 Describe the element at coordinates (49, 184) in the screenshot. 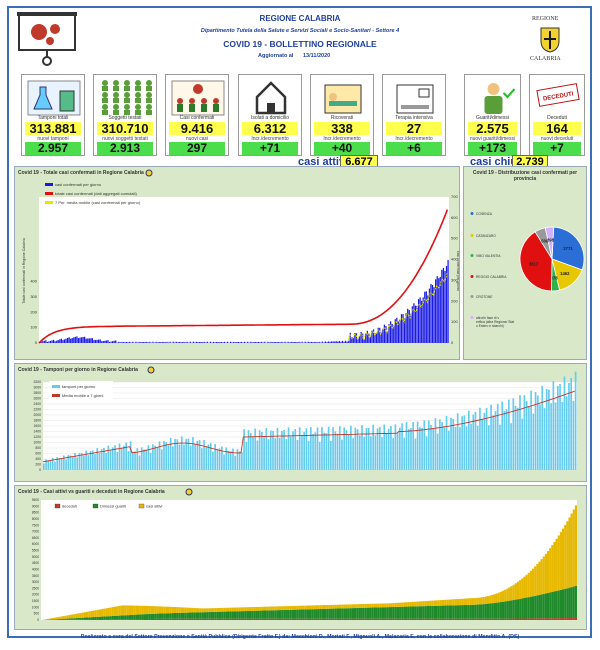

I see `legend-swatch` at that location.